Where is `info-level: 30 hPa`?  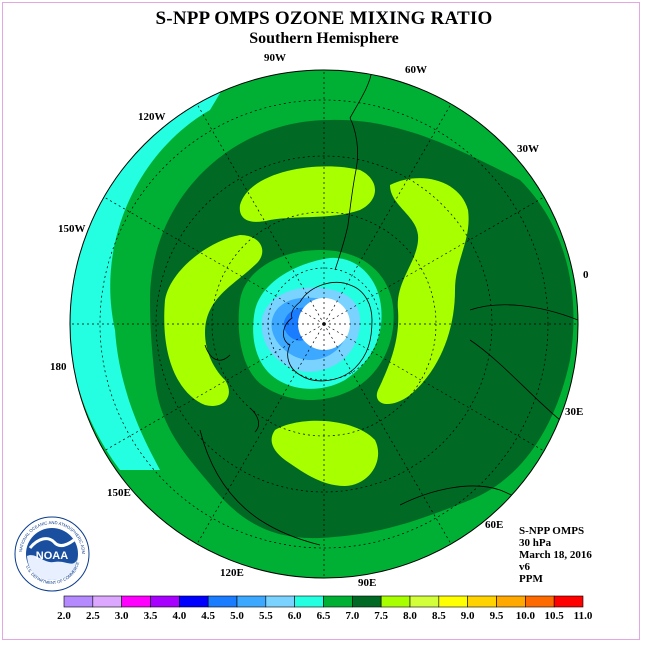 info-level: 30 hPa is located at coordinates (535, 543).